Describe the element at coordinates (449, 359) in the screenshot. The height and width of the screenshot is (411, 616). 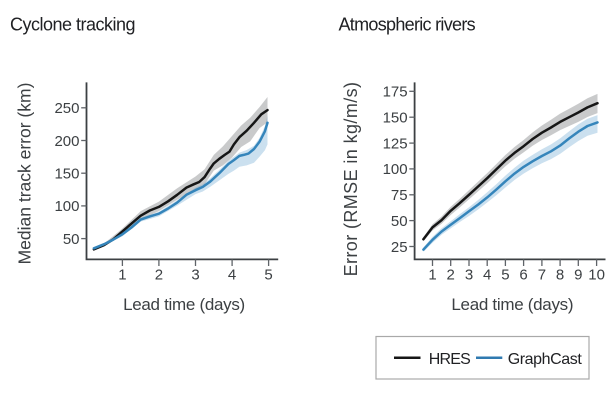
I see `svg-text: HRES` at that location.